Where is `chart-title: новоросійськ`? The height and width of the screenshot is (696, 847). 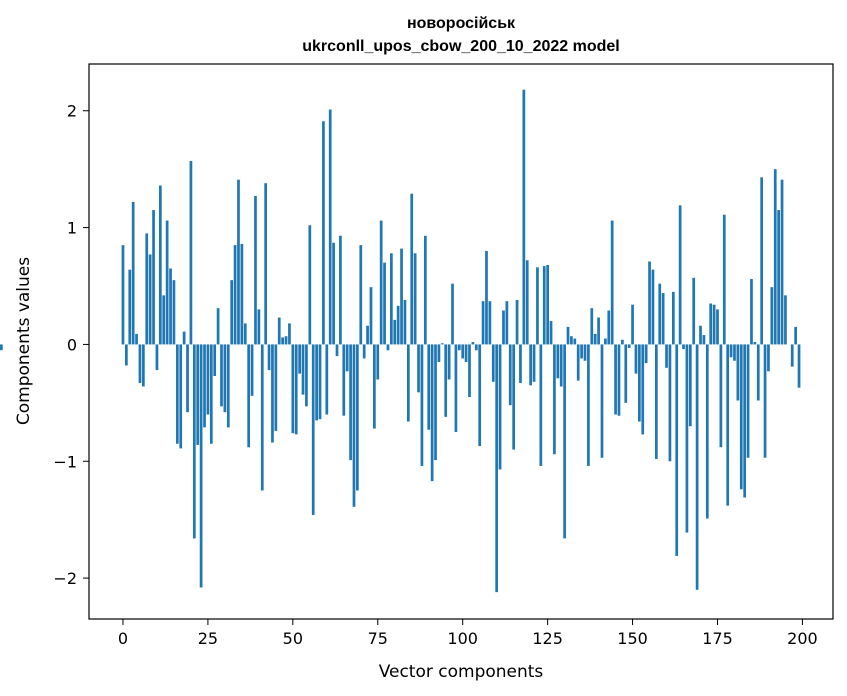 chart-title: новоросійськ is located at coordinates (461, 23).